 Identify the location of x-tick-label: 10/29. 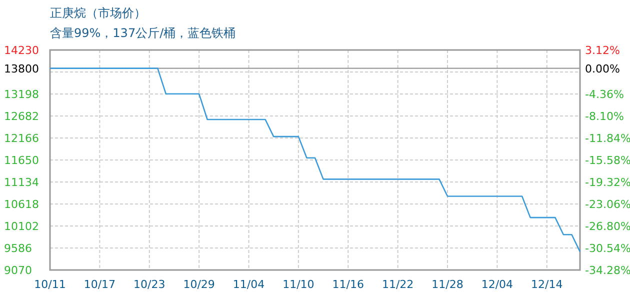
(199, 284).